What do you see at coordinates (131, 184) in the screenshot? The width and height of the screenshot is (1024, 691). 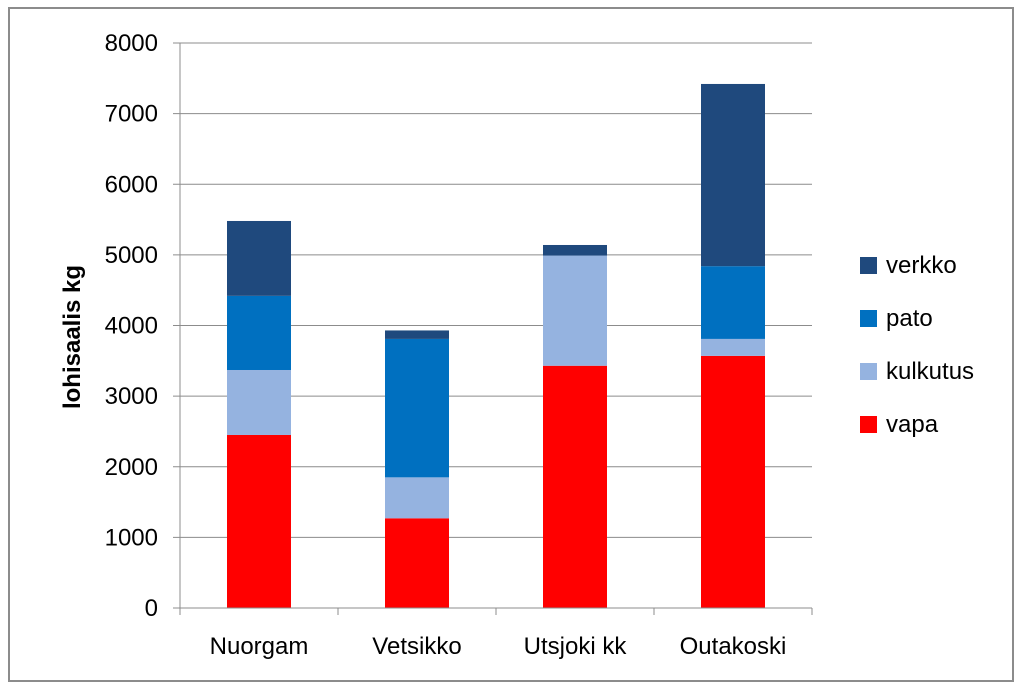 I see `y-tick-label: 6000` at bounding box center [131, 184].